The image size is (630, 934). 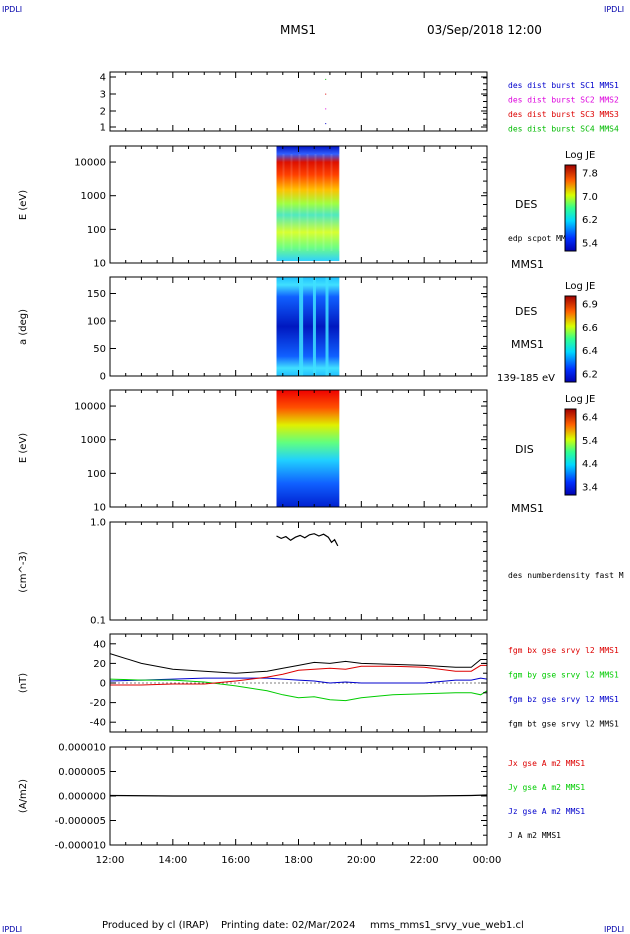 What do you see at coordinates (424, 860) in the screenshot?
I see `time-tick-label: 22:00` at bounding box center [424, 860].